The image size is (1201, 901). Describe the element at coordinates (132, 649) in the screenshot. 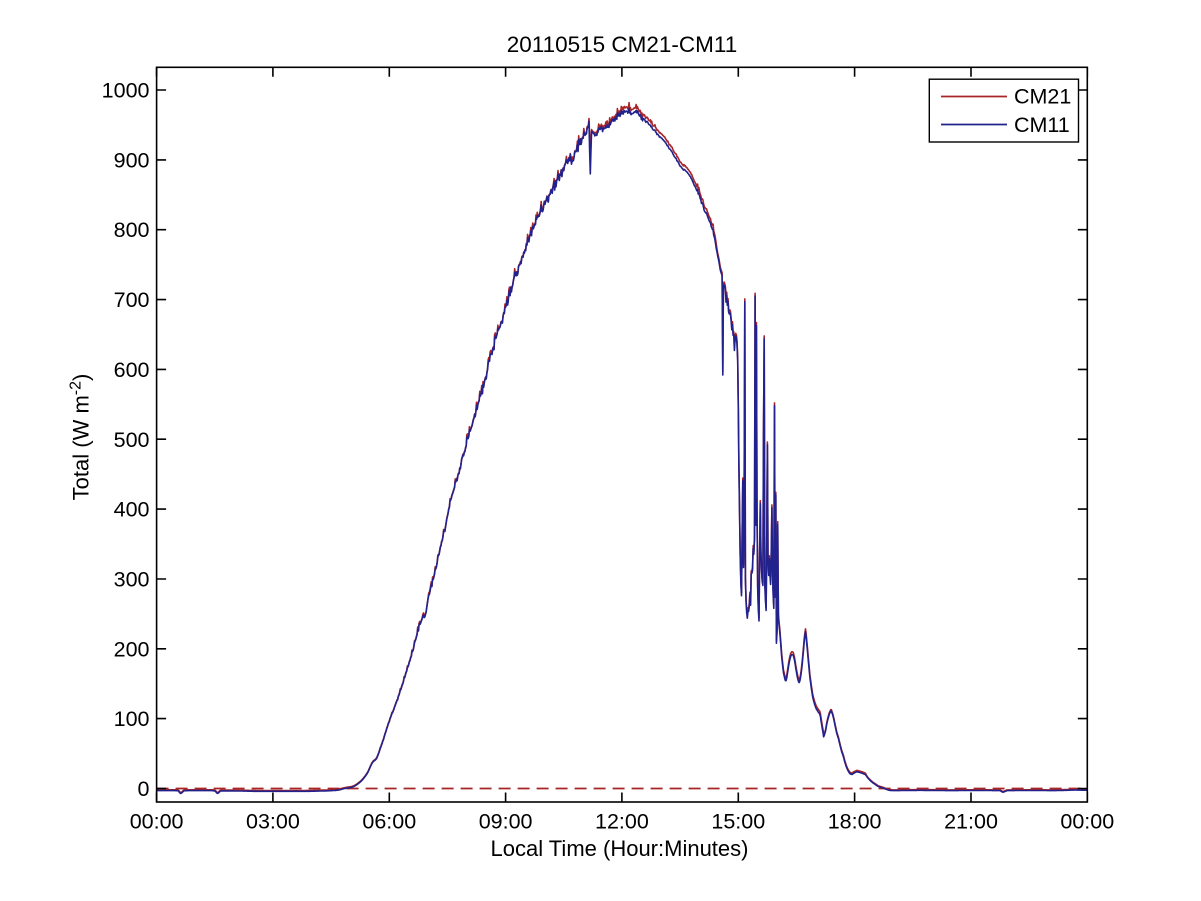

I see `svg-text: 200` at that location.